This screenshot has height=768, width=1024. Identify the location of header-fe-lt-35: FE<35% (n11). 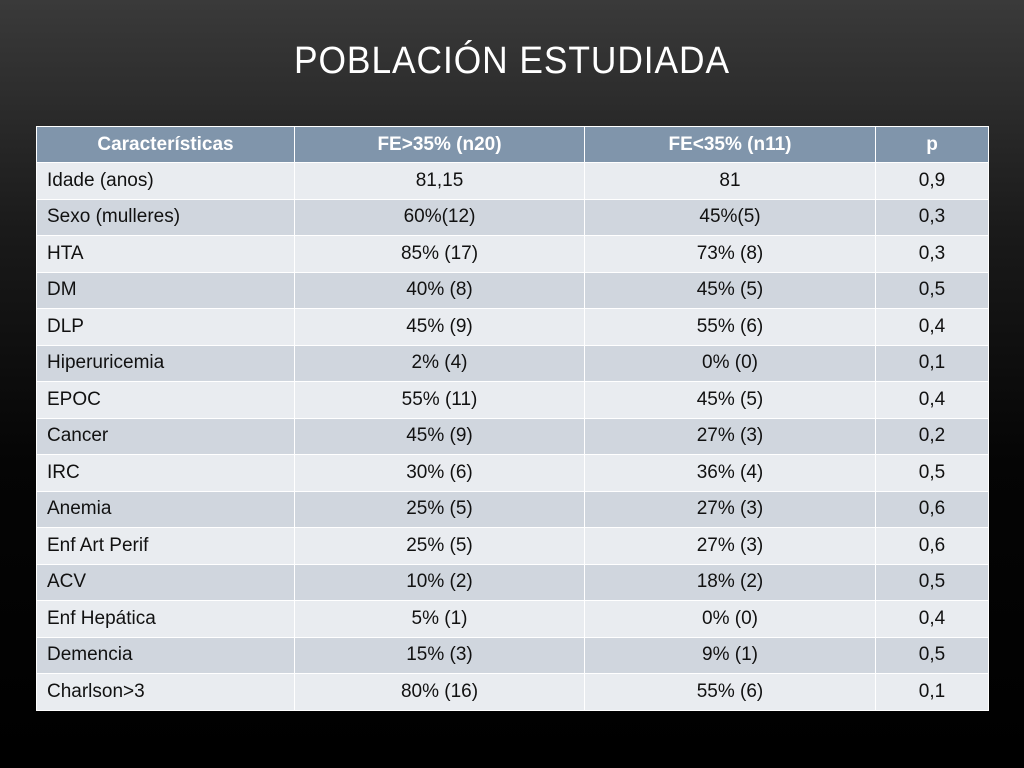
(730, 144).